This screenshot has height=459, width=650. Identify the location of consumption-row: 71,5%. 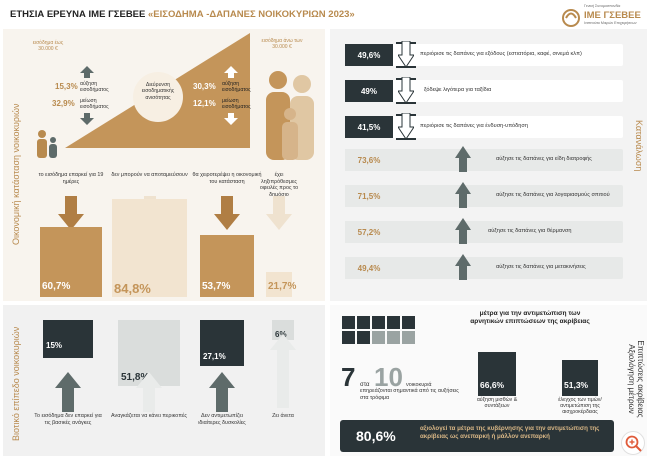
(484, 196).